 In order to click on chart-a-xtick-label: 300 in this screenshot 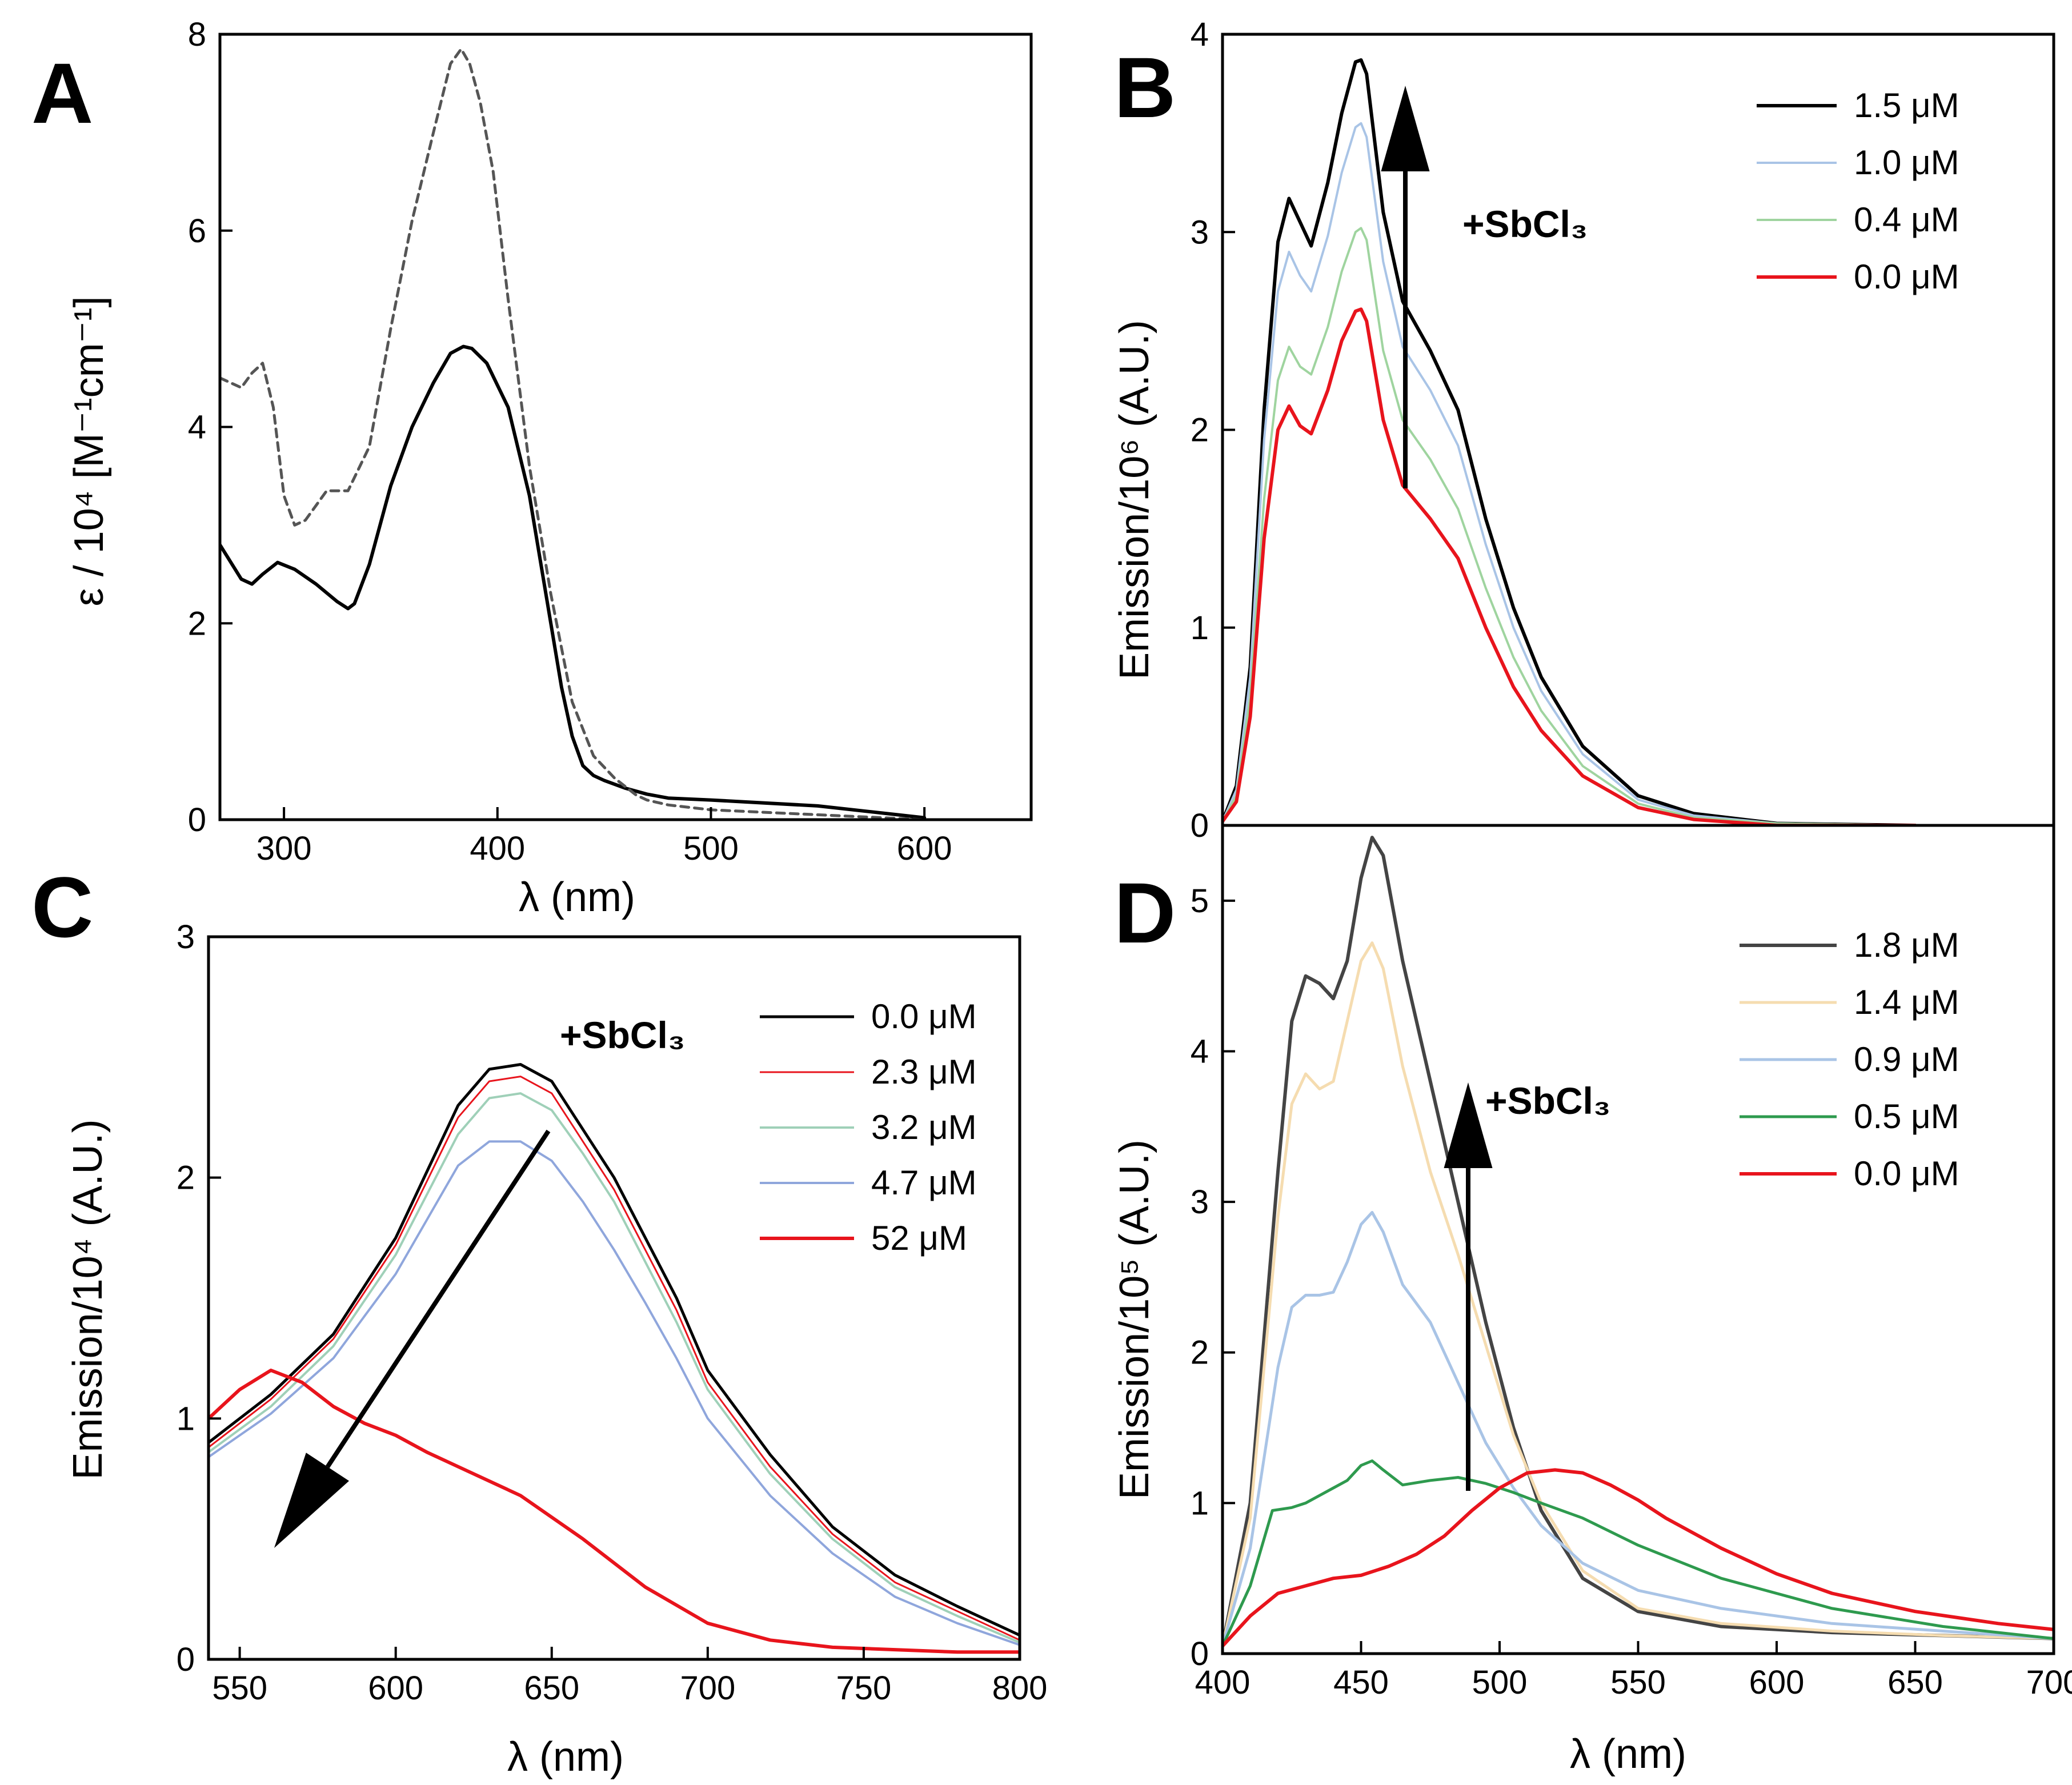, I will do `click(284, 849)`.